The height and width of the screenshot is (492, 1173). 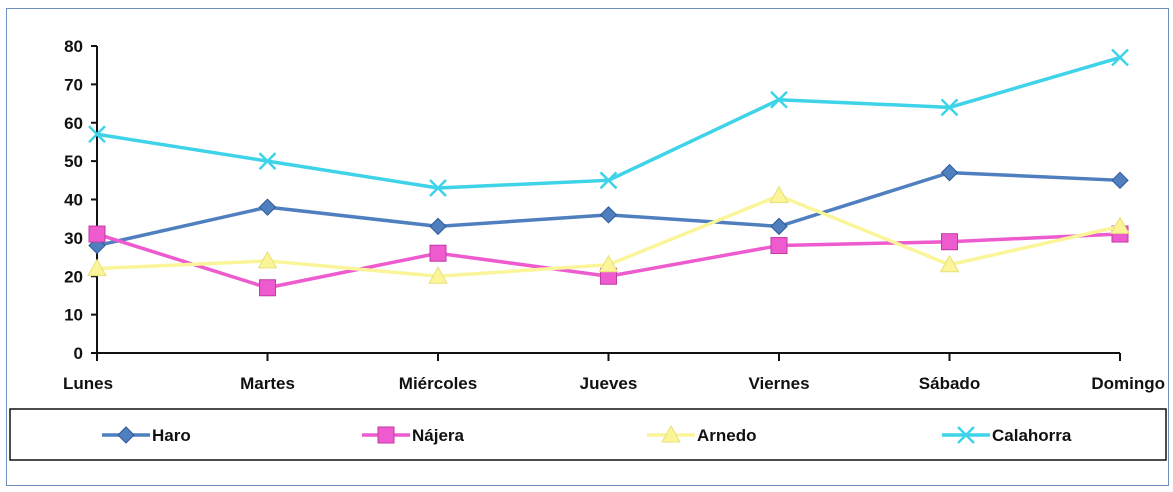 What do you see at coordinates (778, 383) in the screenshot?
I see `x-tick-label: Viernes` at bounding box center [778, 383].